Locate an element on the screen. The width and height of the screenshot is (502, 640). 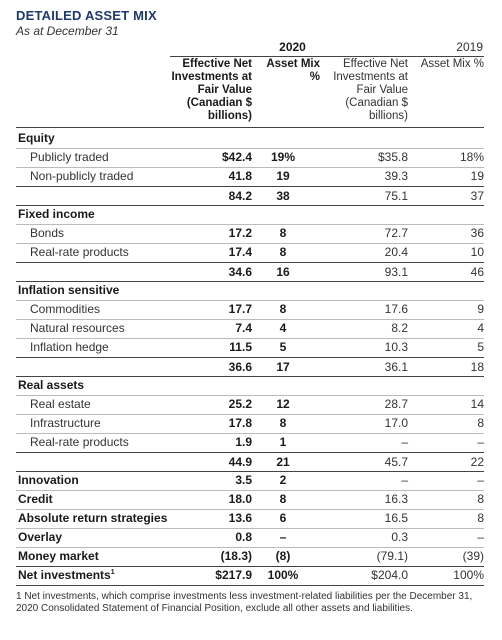
table-row: Infrastructure 17.8 8 17.0 8 is located at coordinates (257, 423).